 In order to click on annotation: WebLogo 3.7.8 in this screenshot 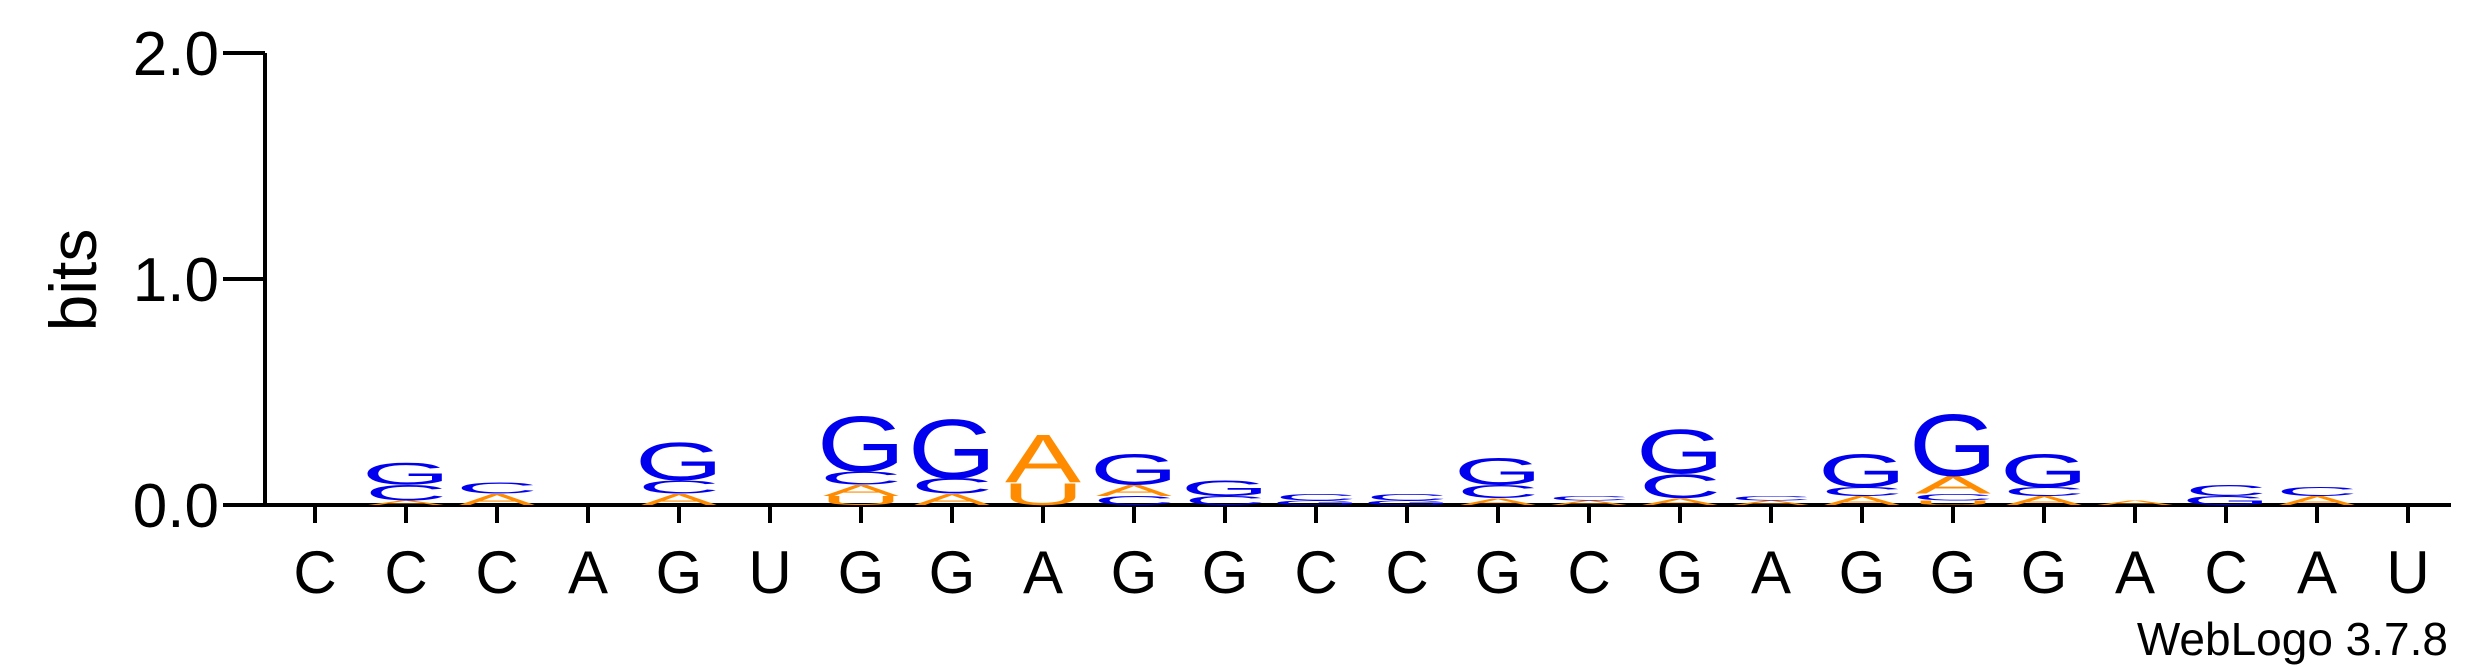, I will do `click(2292, 639)`.